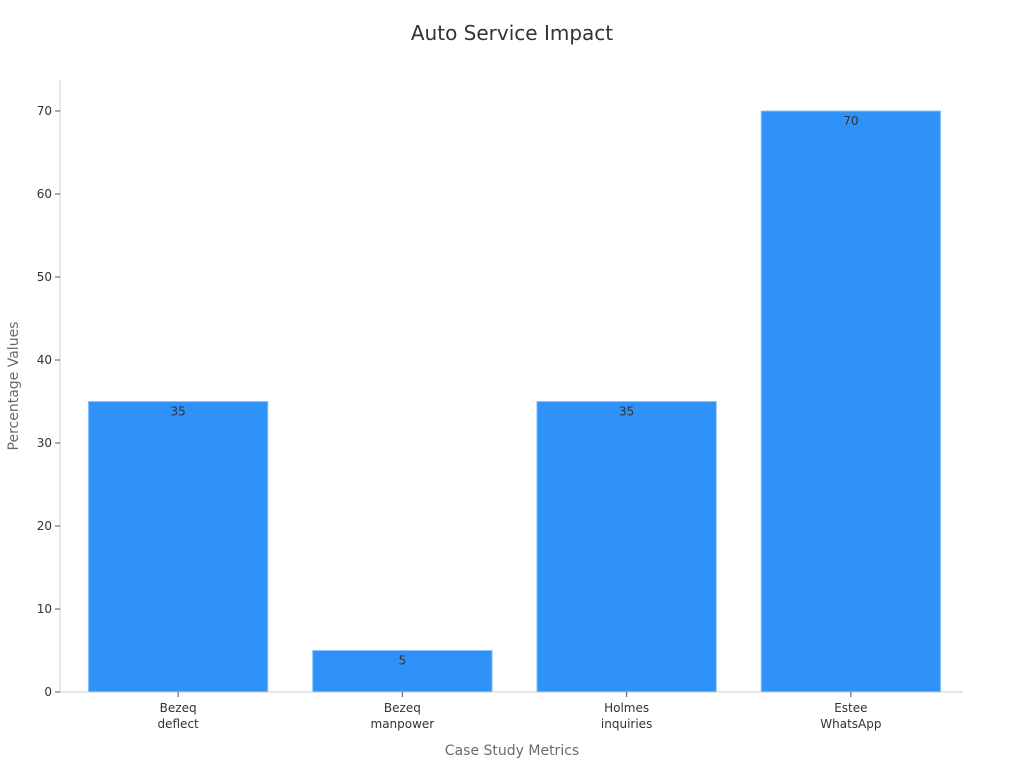 This screenshot has width=1024, height=768. Describe the element at coordinates (48, 692) in the screenshot. I see `y-tick-label-0: 0` at that location.